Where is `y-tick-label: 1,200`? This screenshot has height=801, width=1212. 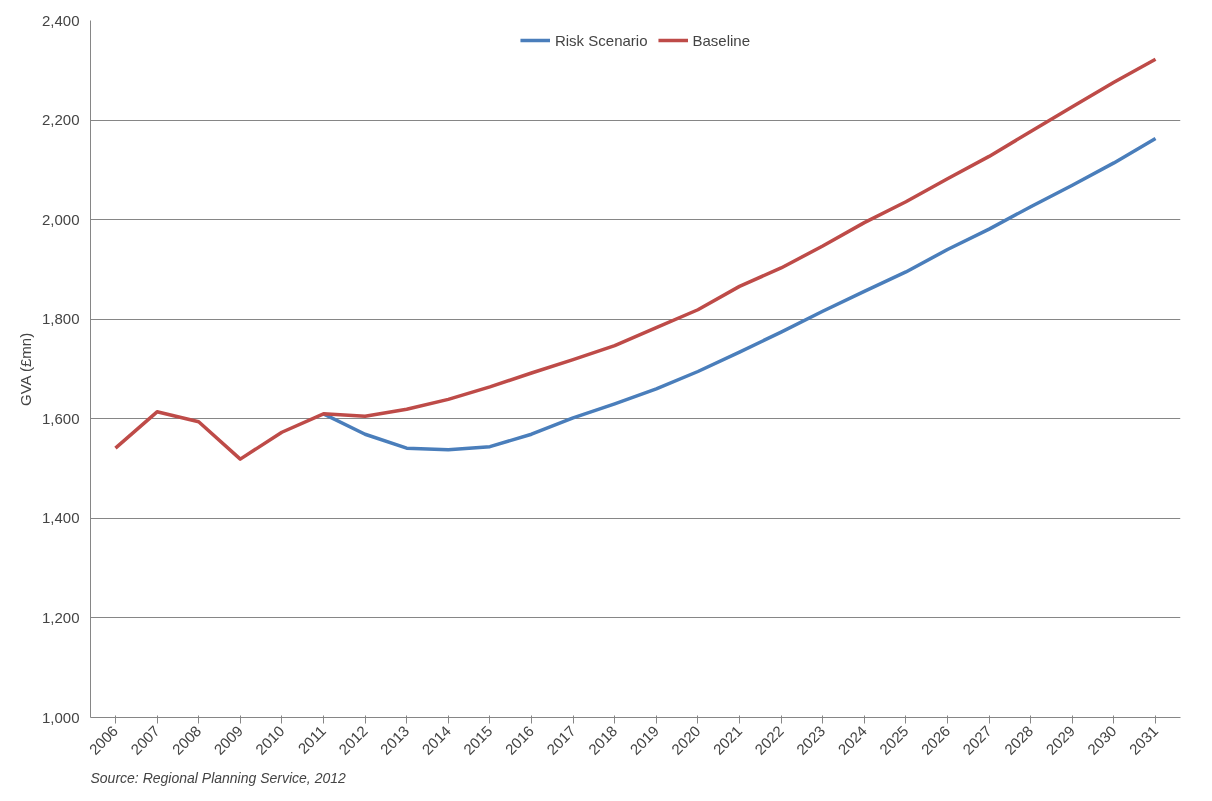 y-tick-label: 1,200 is located at coordinates (60, 617).